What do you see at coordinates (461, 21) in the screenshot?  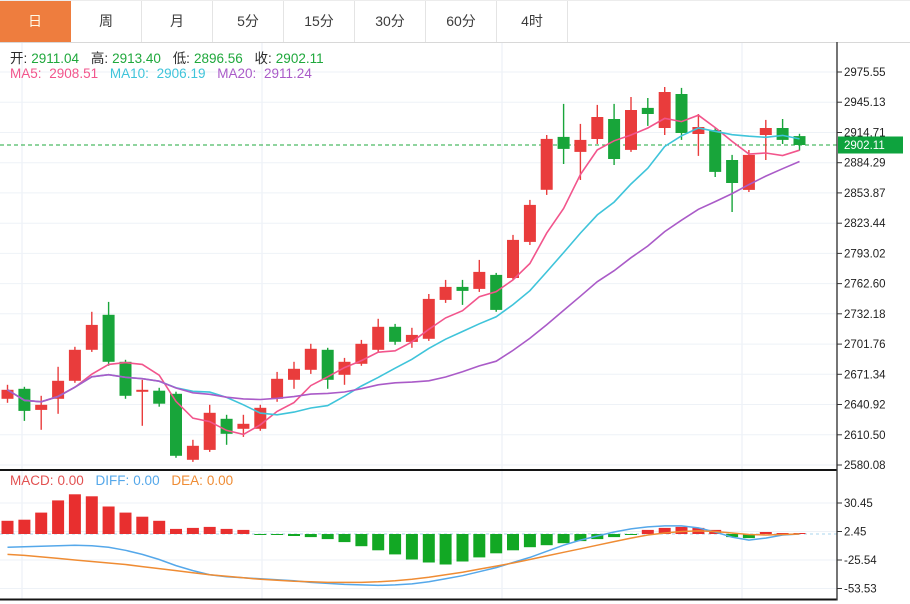 I see `tab-60min: 60分` at bounding box center [461, 21].